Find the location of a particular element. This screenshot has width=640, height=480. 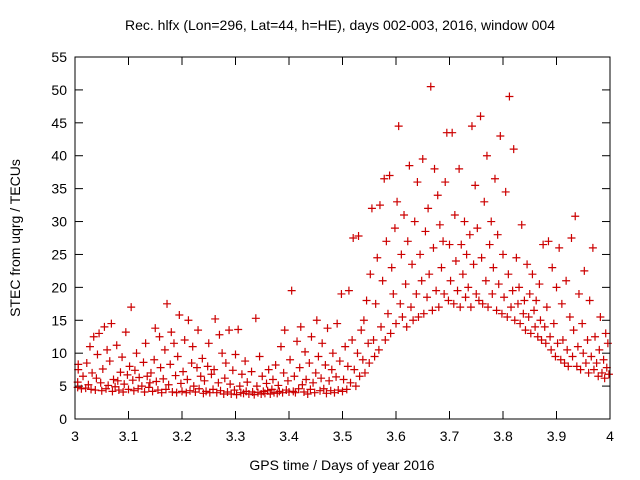

y-tick-label: 10 is located at coordinates (59, 353).